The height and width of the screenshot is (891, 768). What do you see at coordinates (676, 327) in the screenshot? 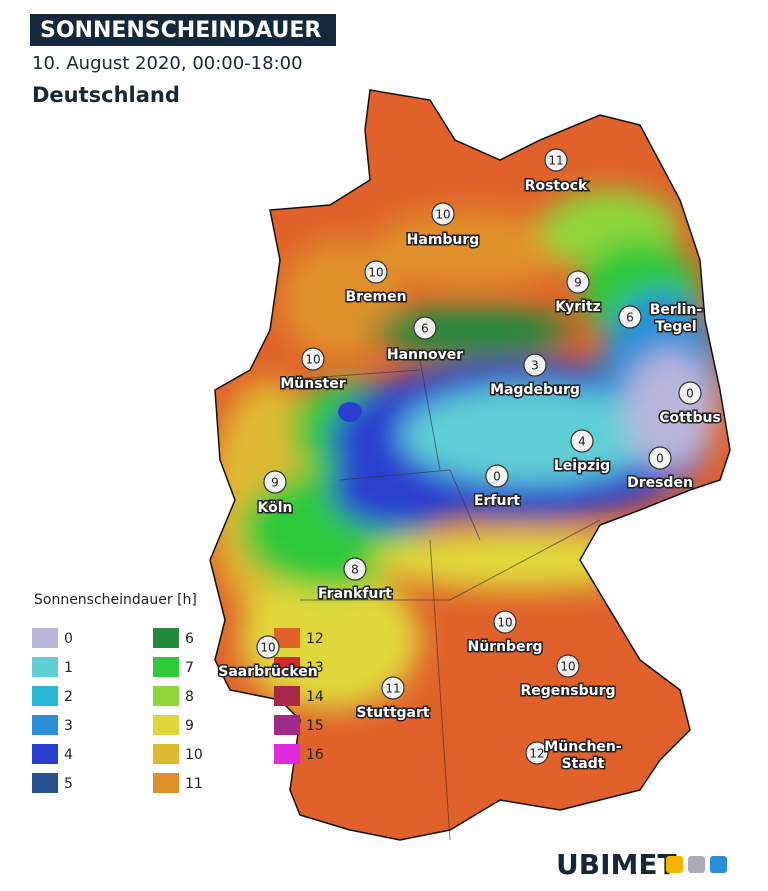
I see `city-name: Tegel` at bounding box center [676, 327].